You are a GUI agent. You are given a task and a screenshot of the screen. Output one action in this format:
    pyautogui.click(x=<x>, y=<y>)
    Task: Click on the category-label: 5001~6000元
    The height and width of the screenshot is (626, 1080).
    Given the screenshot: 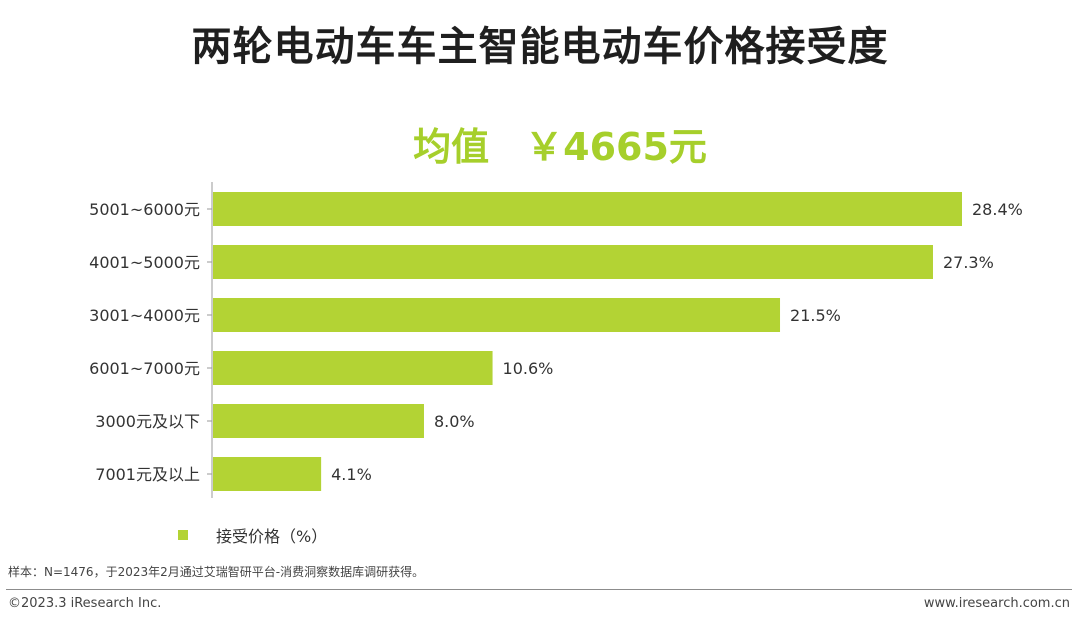 What is the action you would take?
    pyautogui.click(x=144, y=209)
    